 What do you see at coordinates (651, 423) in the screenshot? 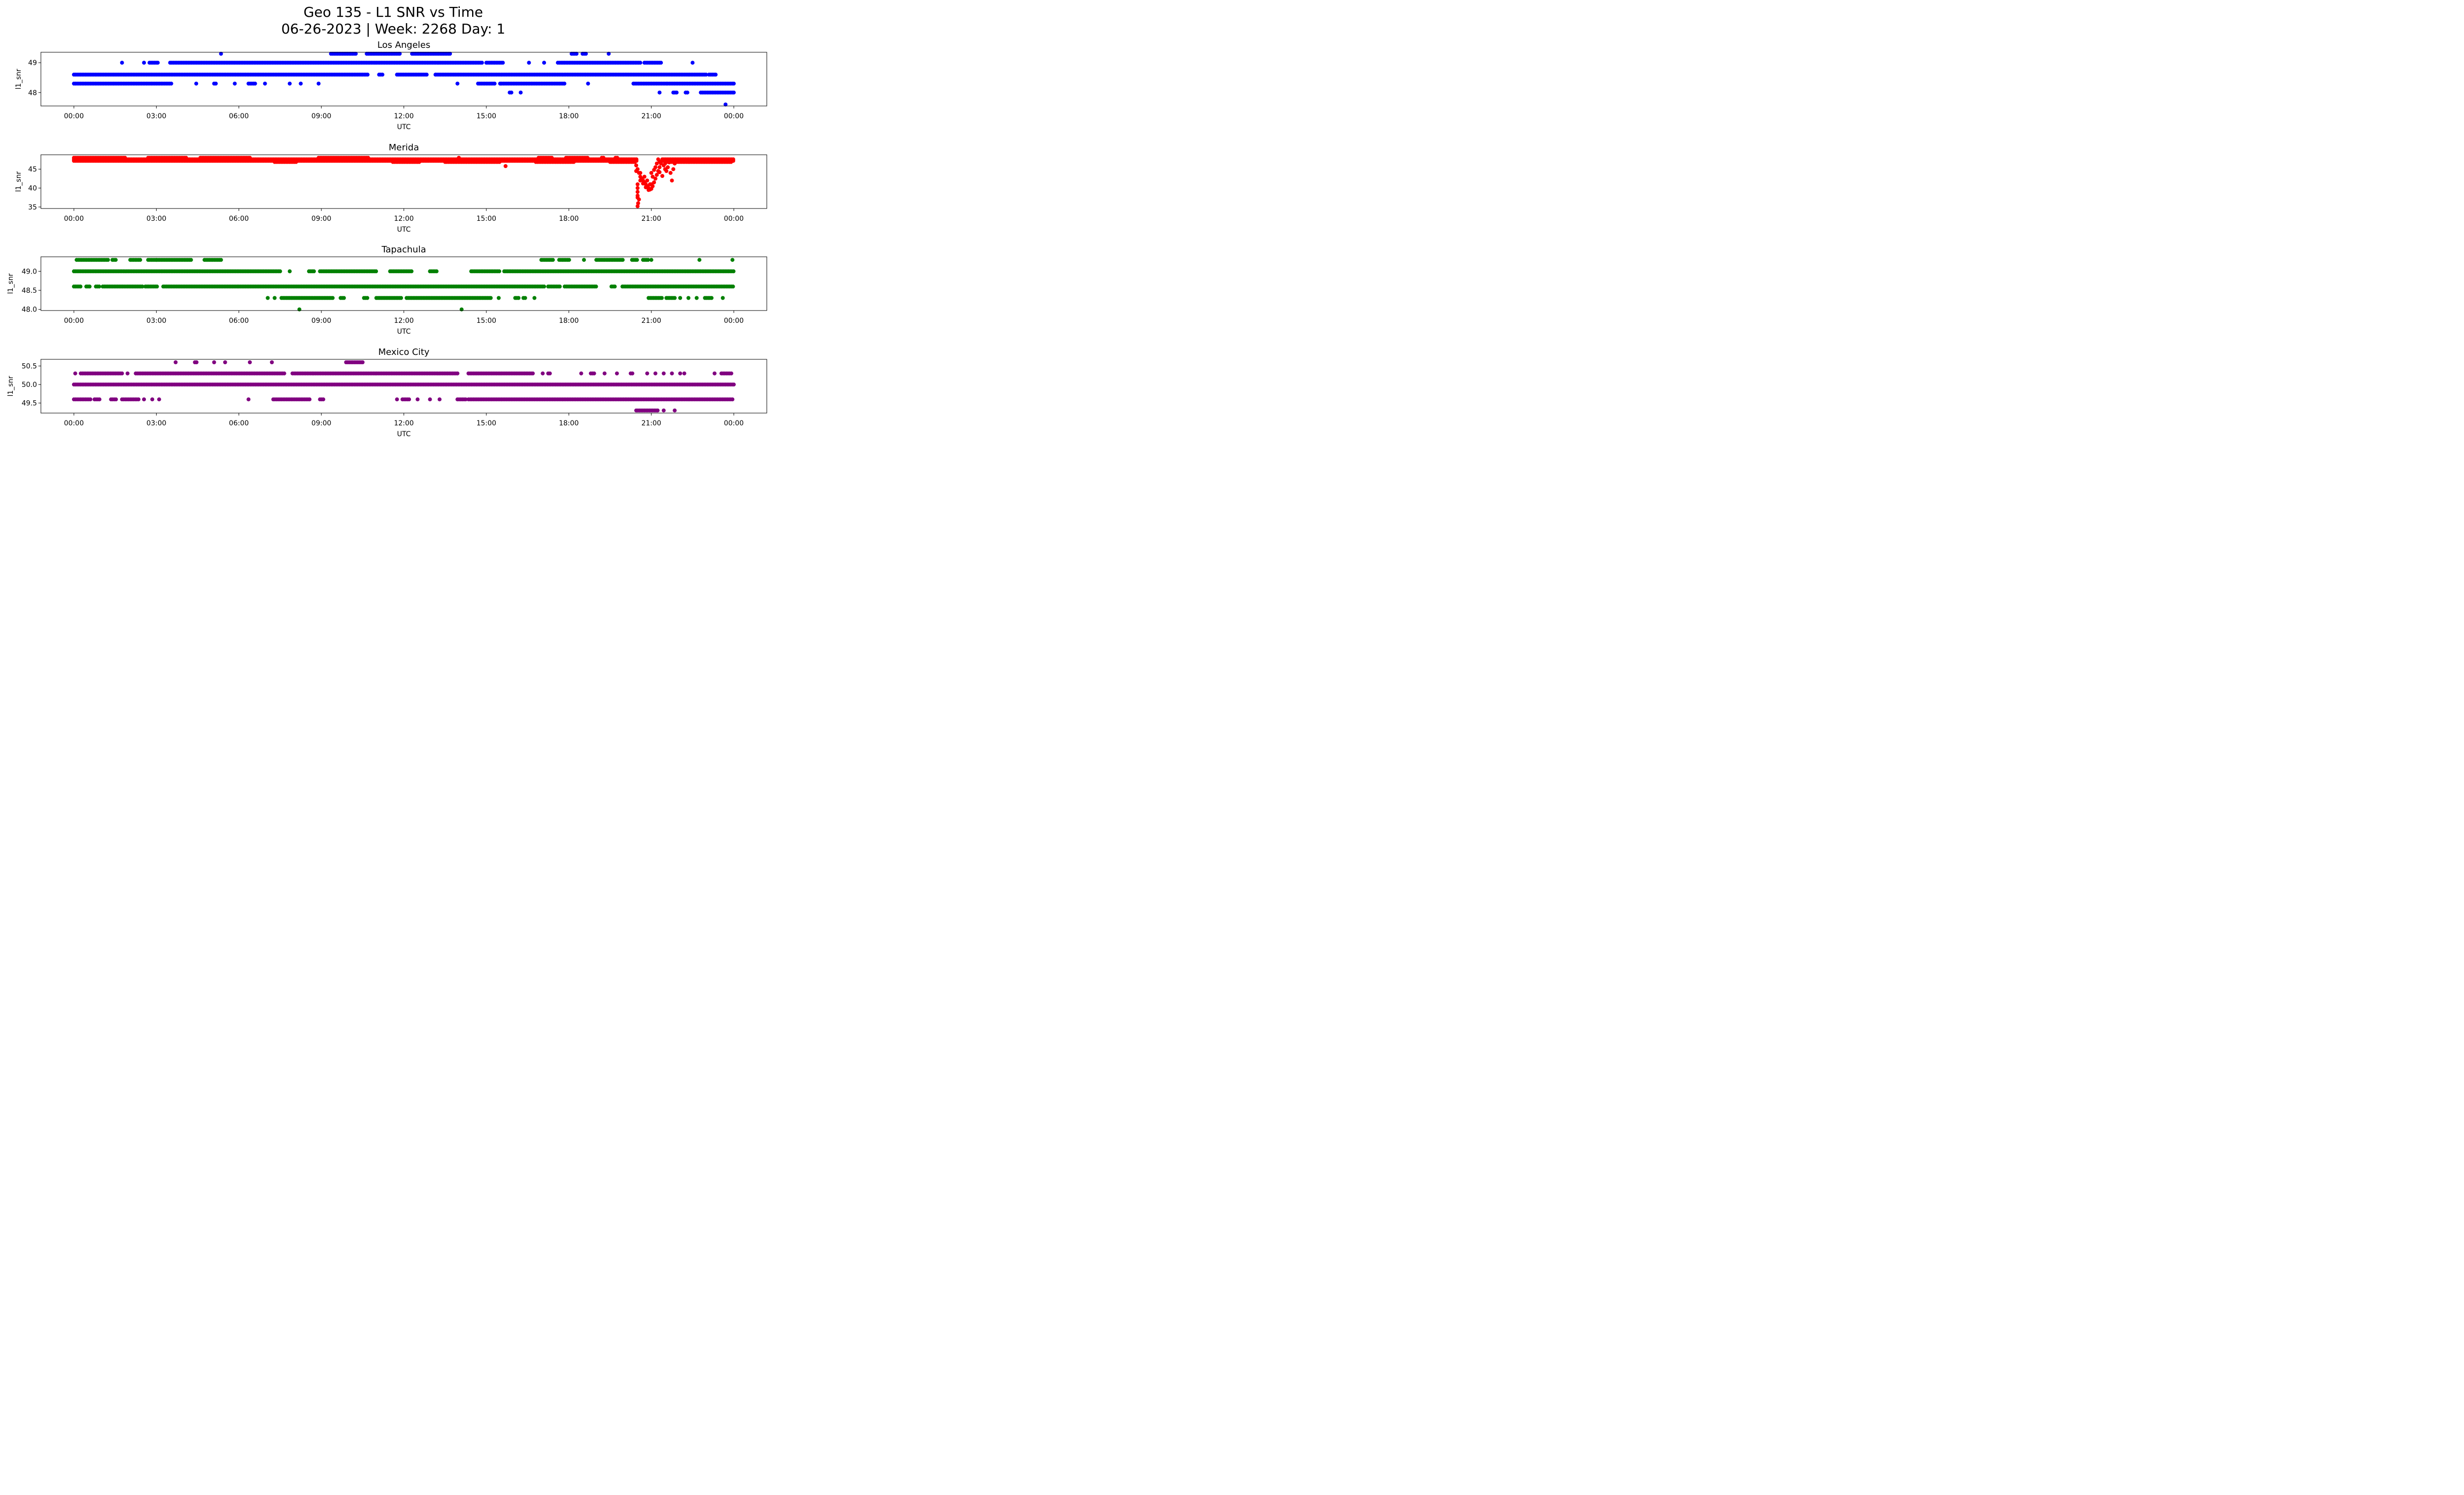
I see `x-tick-label: 21:00` at bounding box center [651, 423].